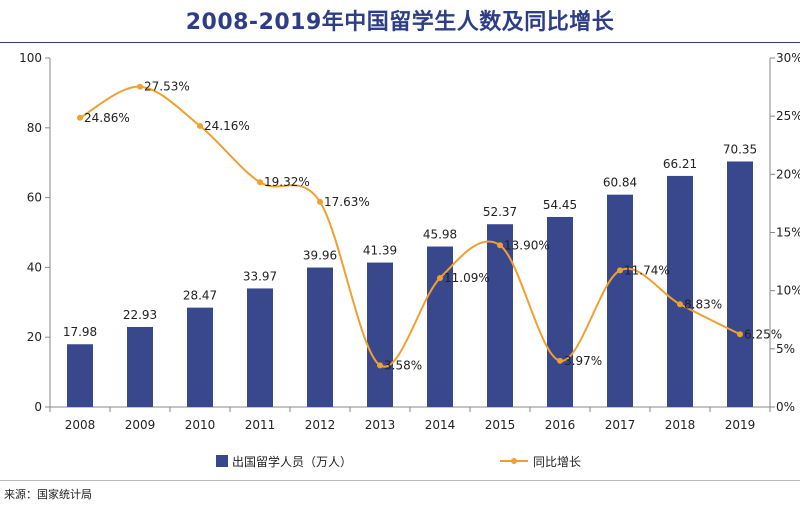 The height and width of the screenshot is (511, 800). Describe the element at coordinates (380, 425) in the screenshot. I see `x-tick-label: 2013` at that location.